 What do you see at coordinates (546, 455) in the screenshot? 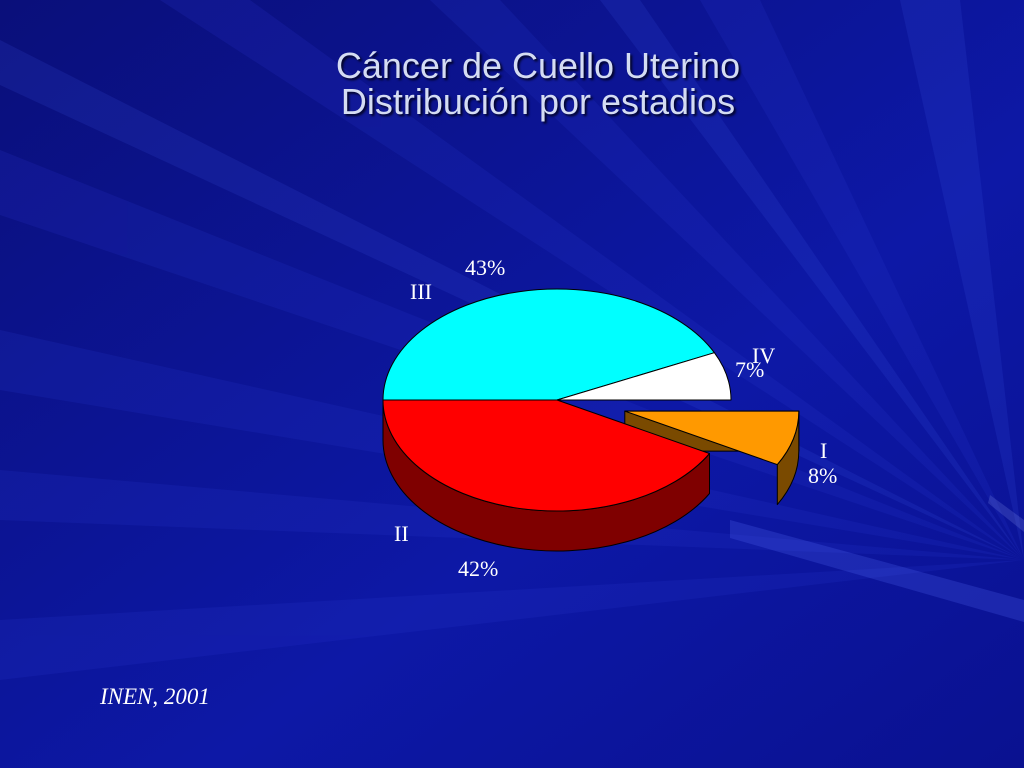
I see `slice-ii` at bounding box center [546, 455].